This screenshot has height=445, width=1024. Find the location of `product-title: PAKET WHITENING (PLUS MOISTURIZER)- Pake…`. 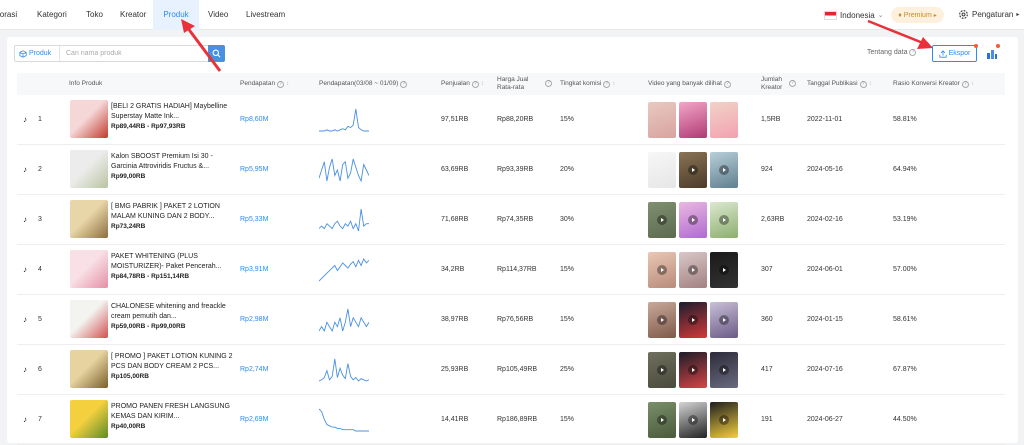

product-title: PAKET WHITENING (PLUS MOISTURIZER)- Pake… is located at coordinates (166, 261).